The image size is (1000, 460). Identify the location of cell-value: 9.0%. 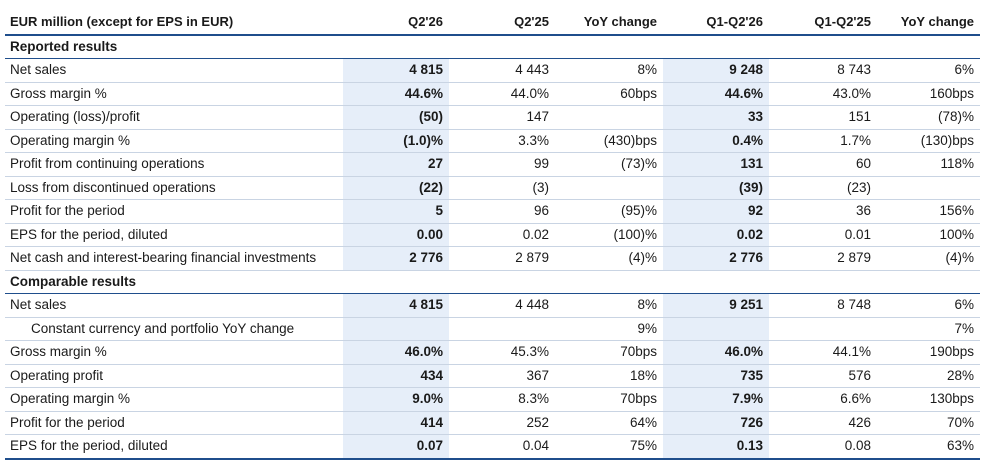
(396, 399).